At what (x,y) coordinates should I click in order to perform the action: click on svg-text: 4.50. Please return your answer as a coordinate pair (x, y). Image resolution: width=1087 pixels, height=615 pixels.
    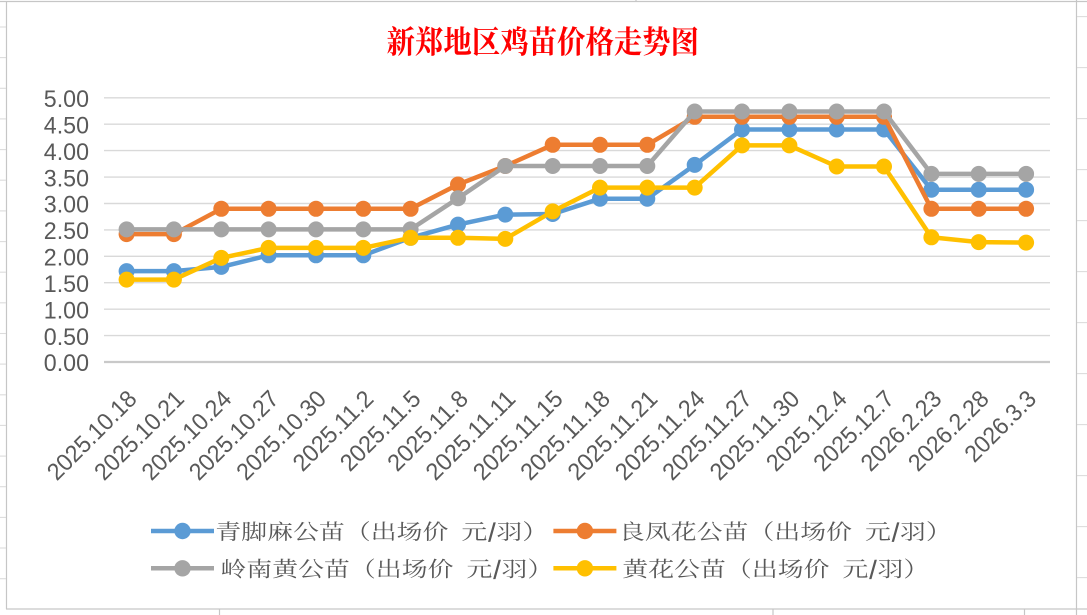
    Looking at the image, I should click on (66, 125).